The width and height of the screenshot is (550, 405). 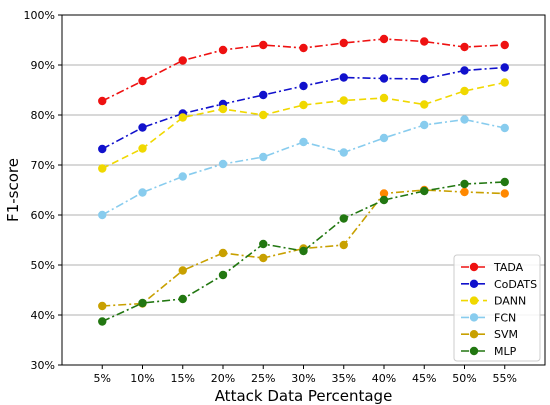 I want to click on x-tick-label: 10%, so click(x=142, y=378).